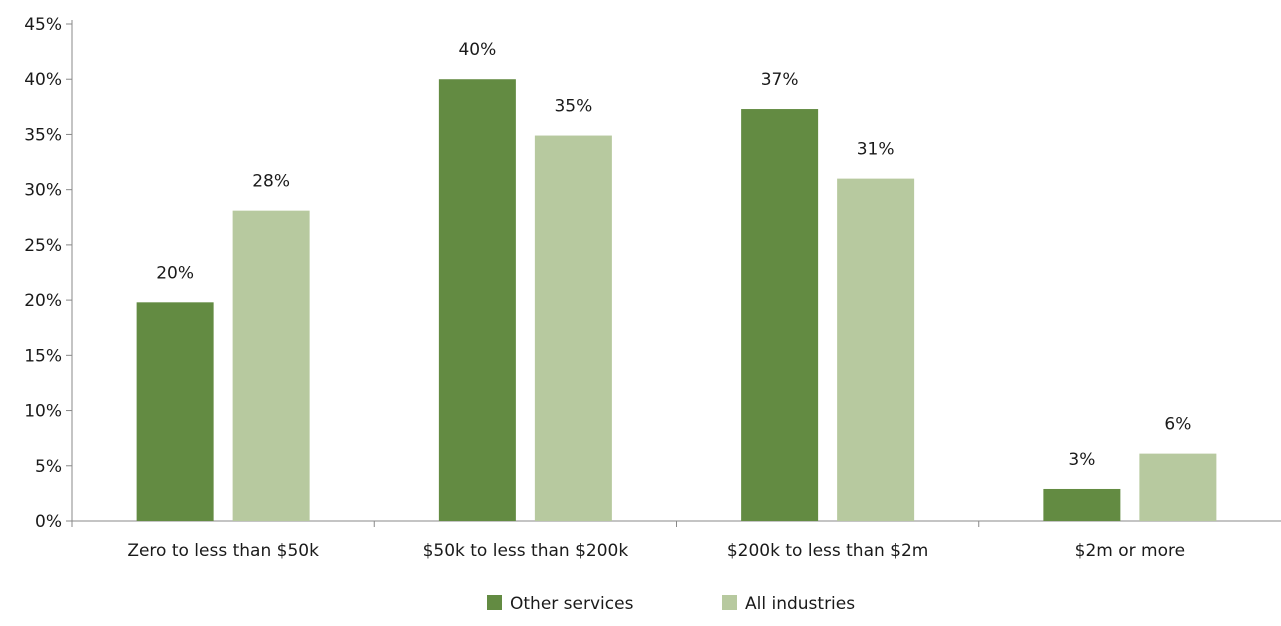  What do you see at coordinates (43, 135) in the screenshot?
I see `y-tick-label: 35%` at bounding box center [43, 135].